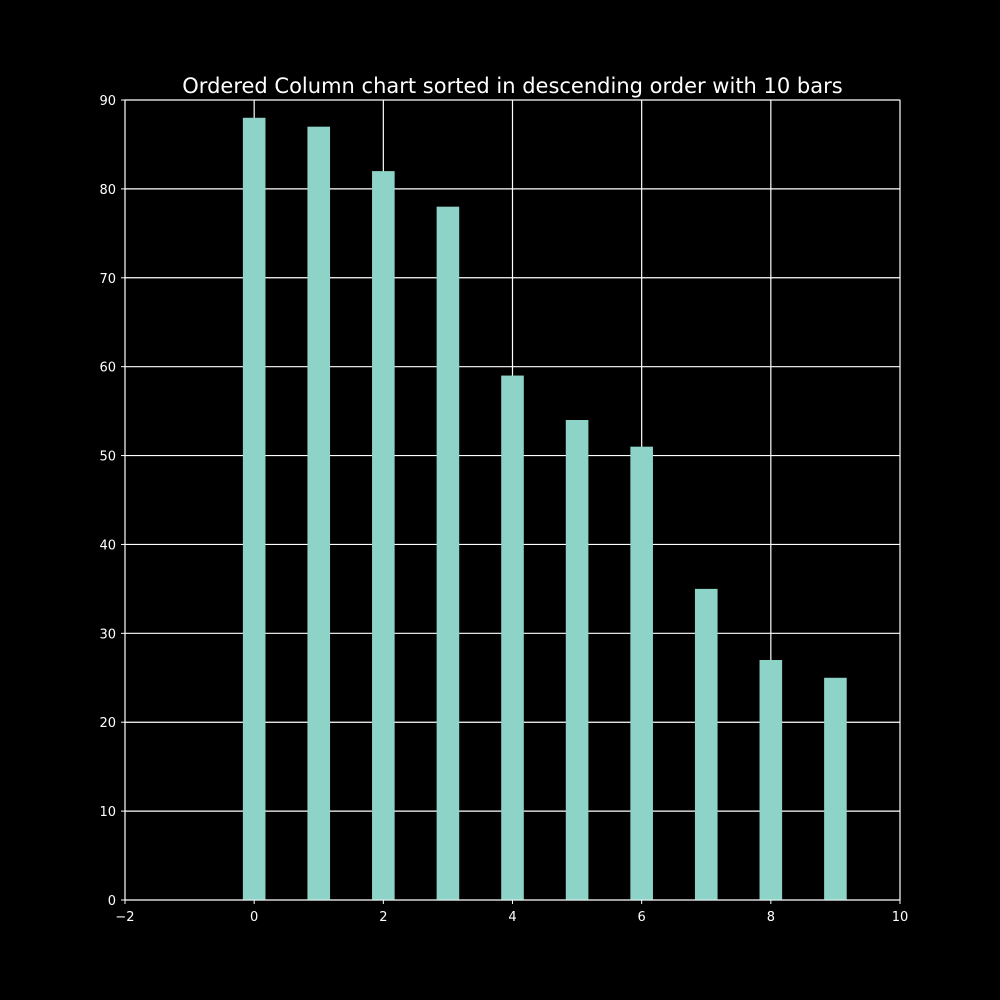  Describe the element at coordinates (107, 368) in the screenshot. I see `y-tick-label: 60` at that location.